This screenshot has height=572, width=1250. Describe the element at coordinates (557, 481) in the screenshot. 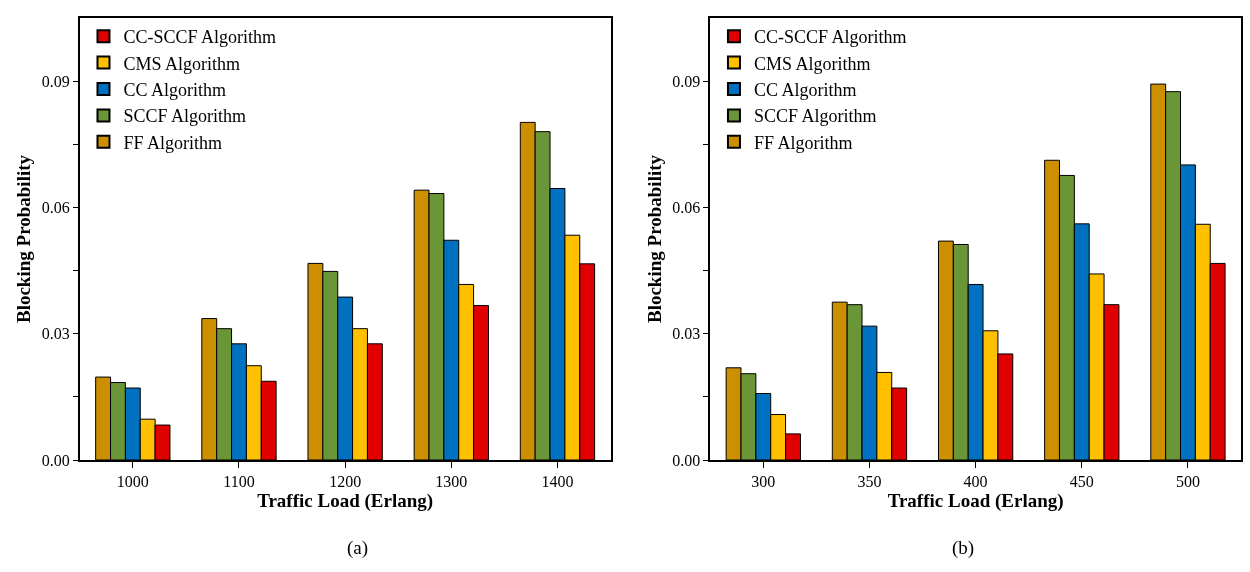

I see `x-tick-label: 1400` at that location.